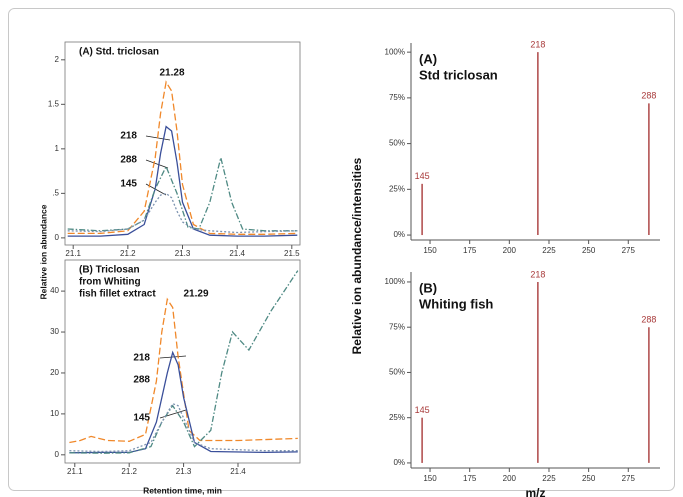 This screenshot has width=683, height=497. Describe the element at coordinates (54, 103) in the screenshot. I see `y-tick-label: 1.5` at that location.